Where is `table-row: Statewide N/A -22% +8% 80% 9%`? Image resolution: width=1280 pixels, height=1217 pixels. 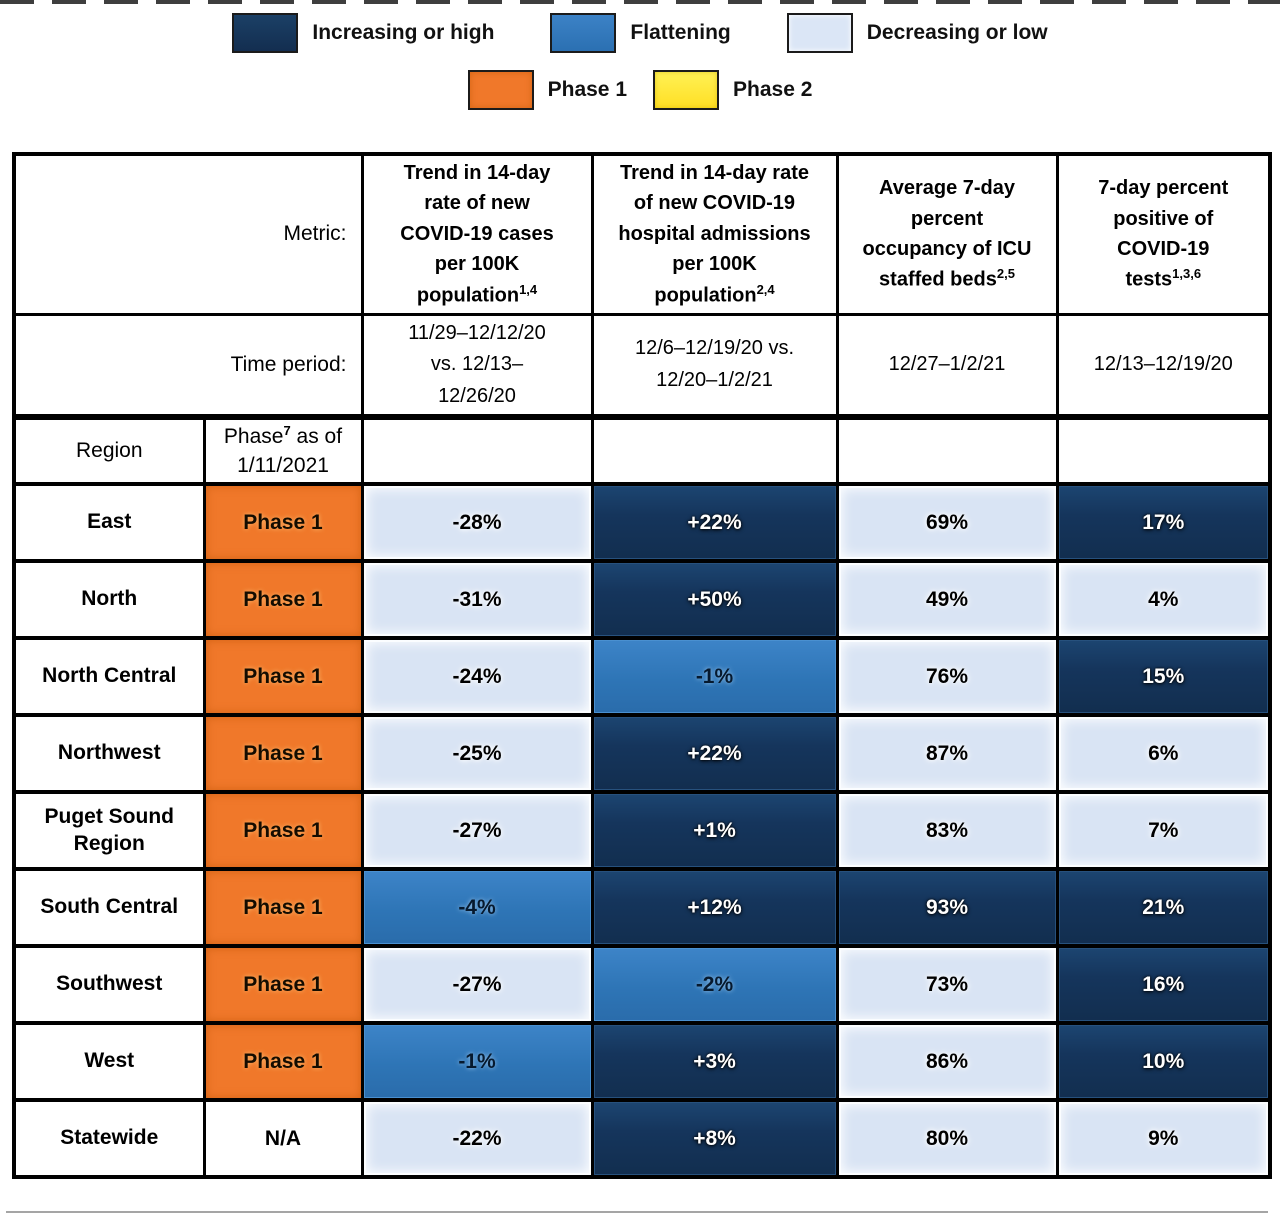 table-row: Statewide N/A -22% +8% 80% 9% is located at coordinates (642, 1139).